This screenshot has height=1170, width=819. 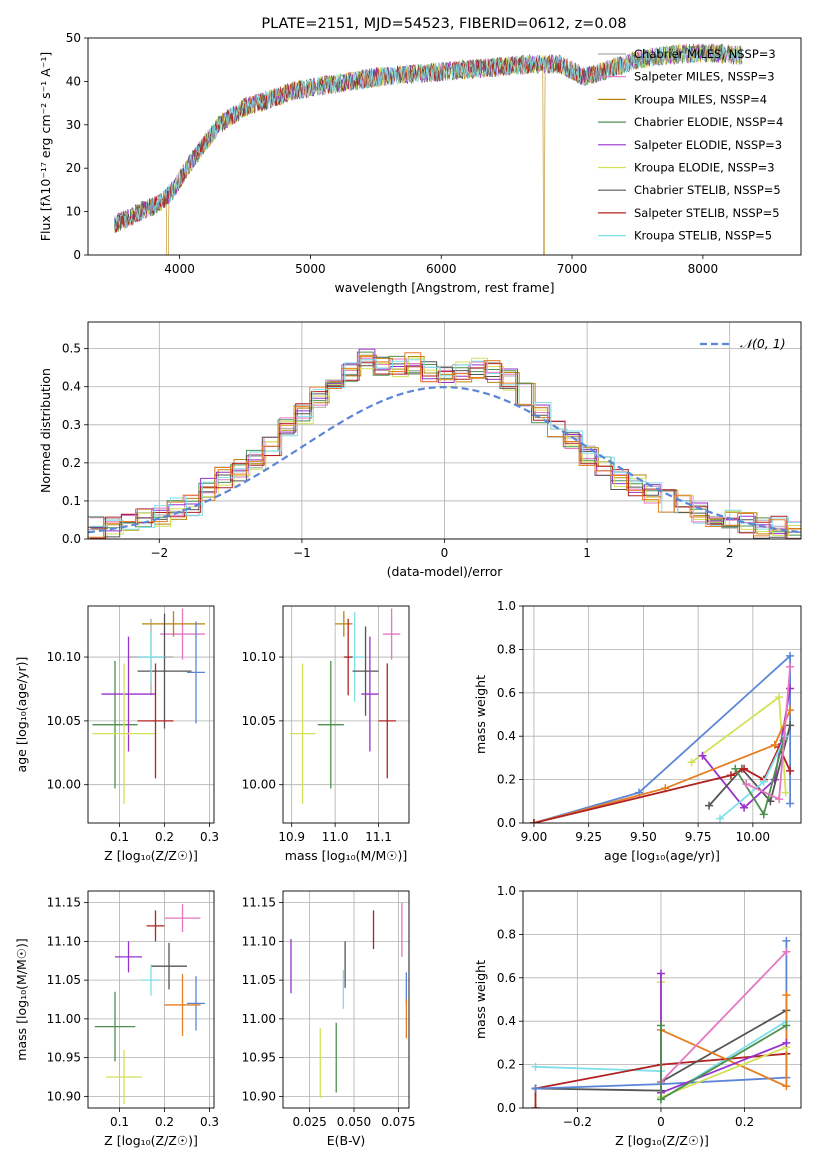 What do you see at coordinates (291, 837) in the screenshot?
I see `x-tick-label: 10.9` at bounding box center [291, 837].